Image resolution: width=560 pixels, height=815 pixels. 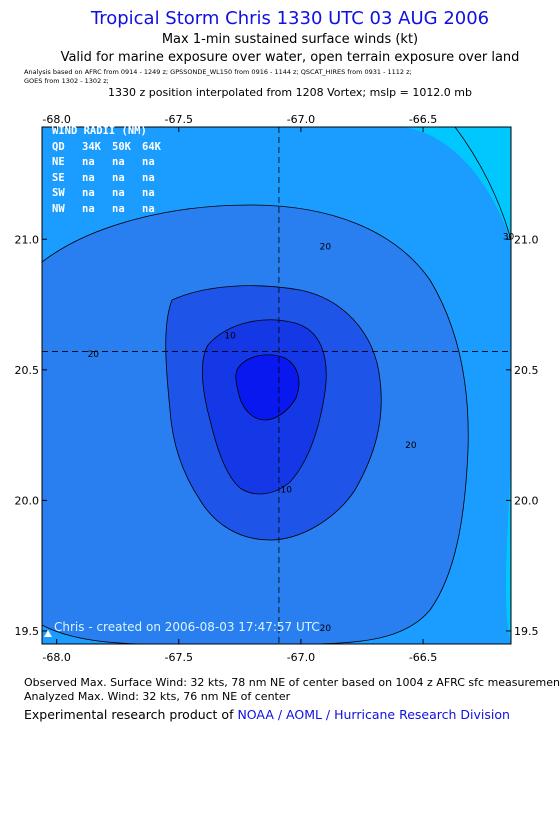 What do you see at coordinates (151, 146) in the screenshot?
I see `wind-radii-header-cell: 64K` at bounding box center [151, 146].